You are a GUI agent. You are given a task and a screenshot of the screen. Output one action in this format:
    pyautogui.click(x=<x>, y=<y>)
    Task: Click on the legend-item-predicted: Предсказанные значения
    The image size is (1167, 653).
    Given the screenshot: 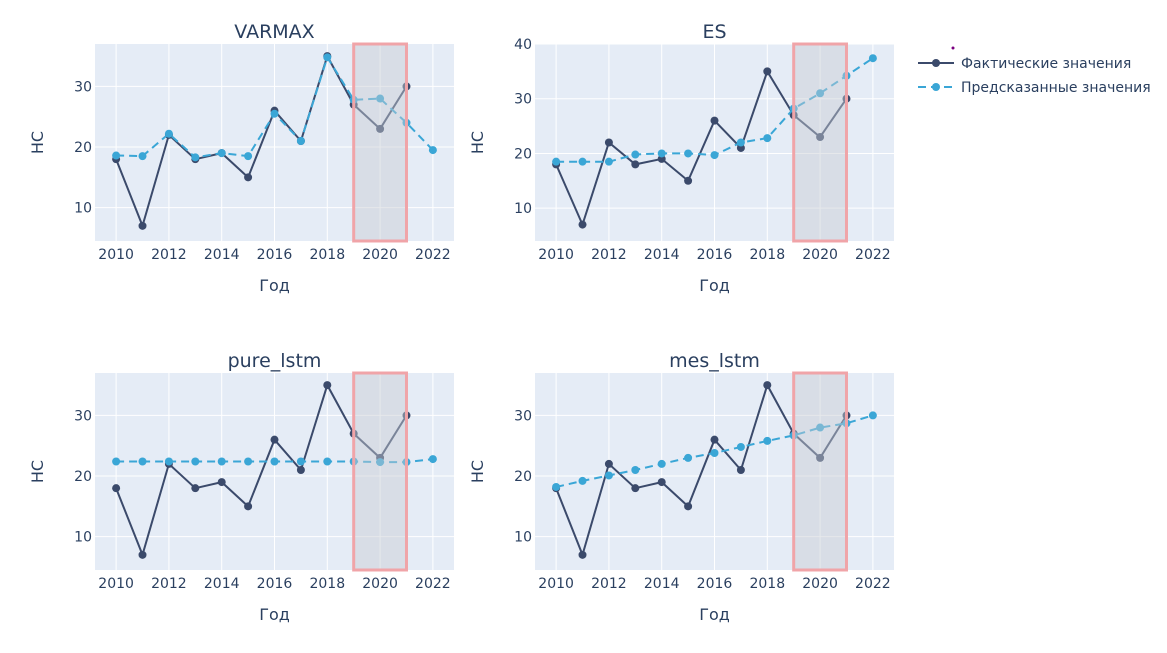 What is the action you would take?
    pyautogui.click(x=1034, y=88)
    